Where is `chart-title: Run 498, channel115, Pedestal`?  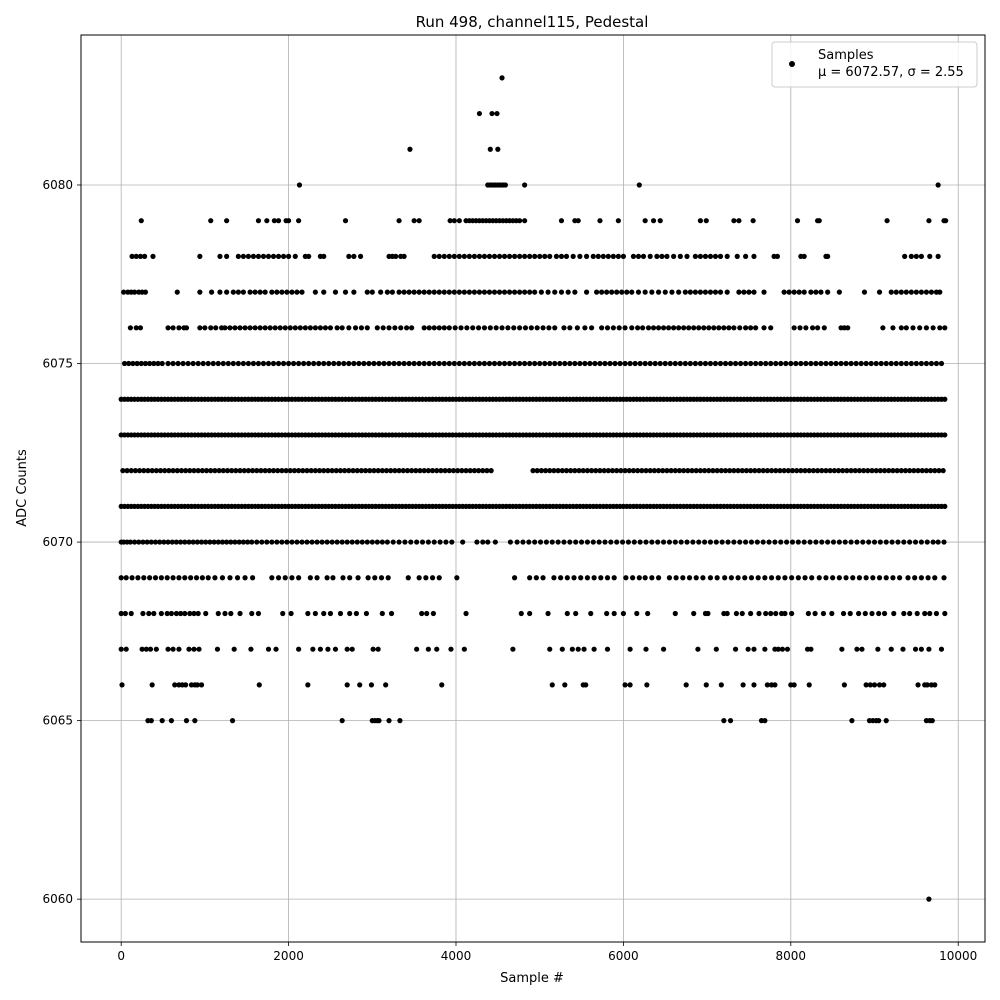
chart-title: Run 498, channel115, Pedestal is located at coordinates (532, 22).